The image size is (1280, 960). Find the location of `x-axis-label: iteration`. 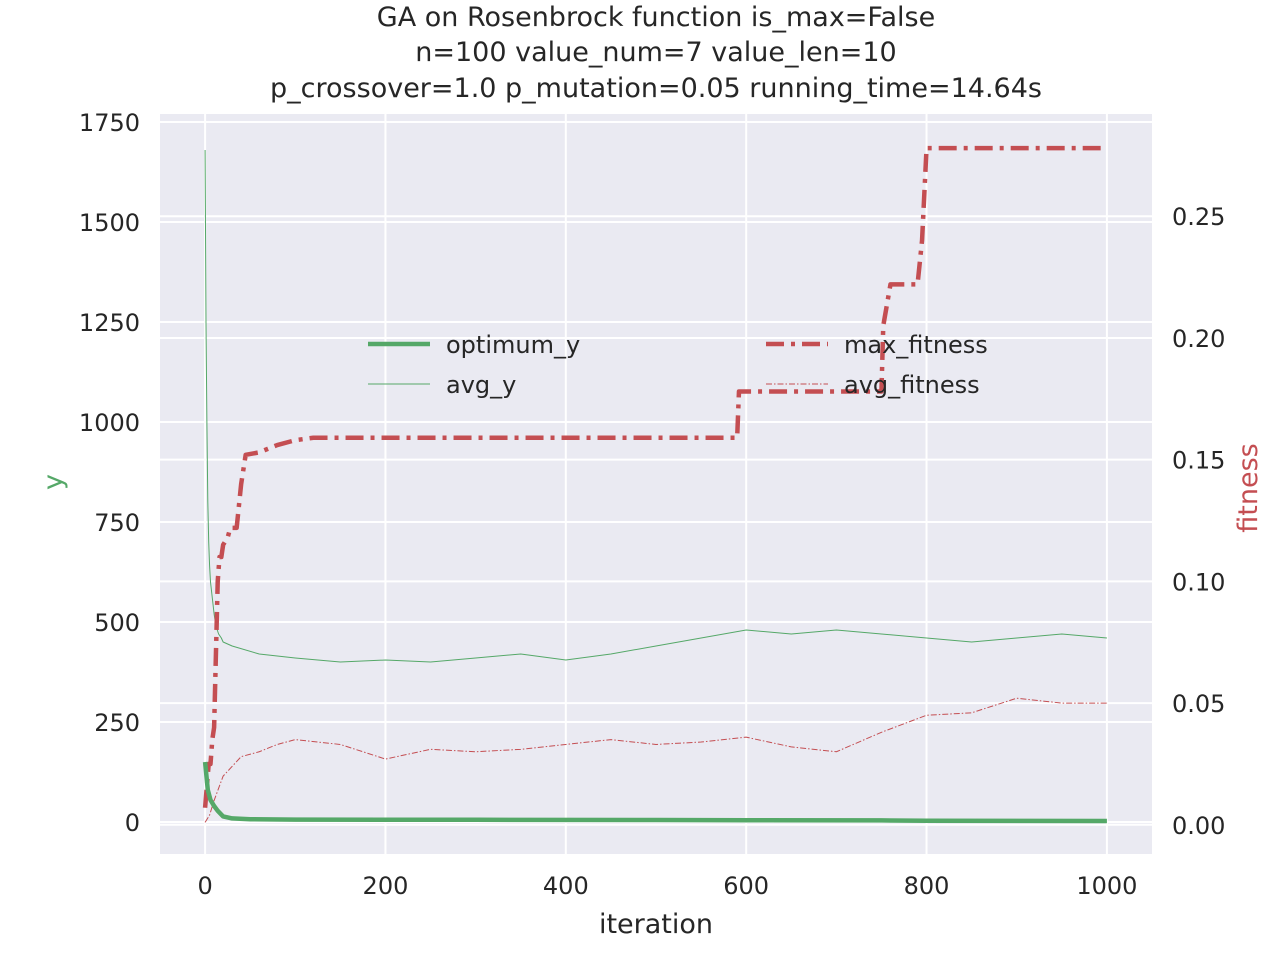

x-axis-label: iteration is located at coordinates (656, 924).